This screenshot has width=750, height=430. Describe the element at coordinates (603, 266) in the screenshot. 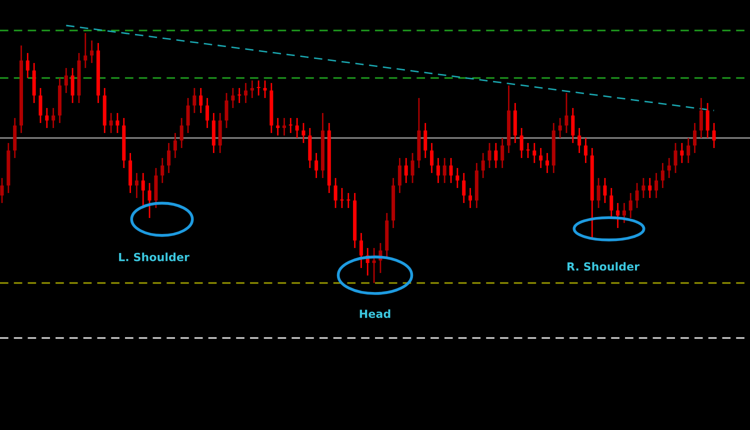

I see `annotation: R. Shoulder` at that location.